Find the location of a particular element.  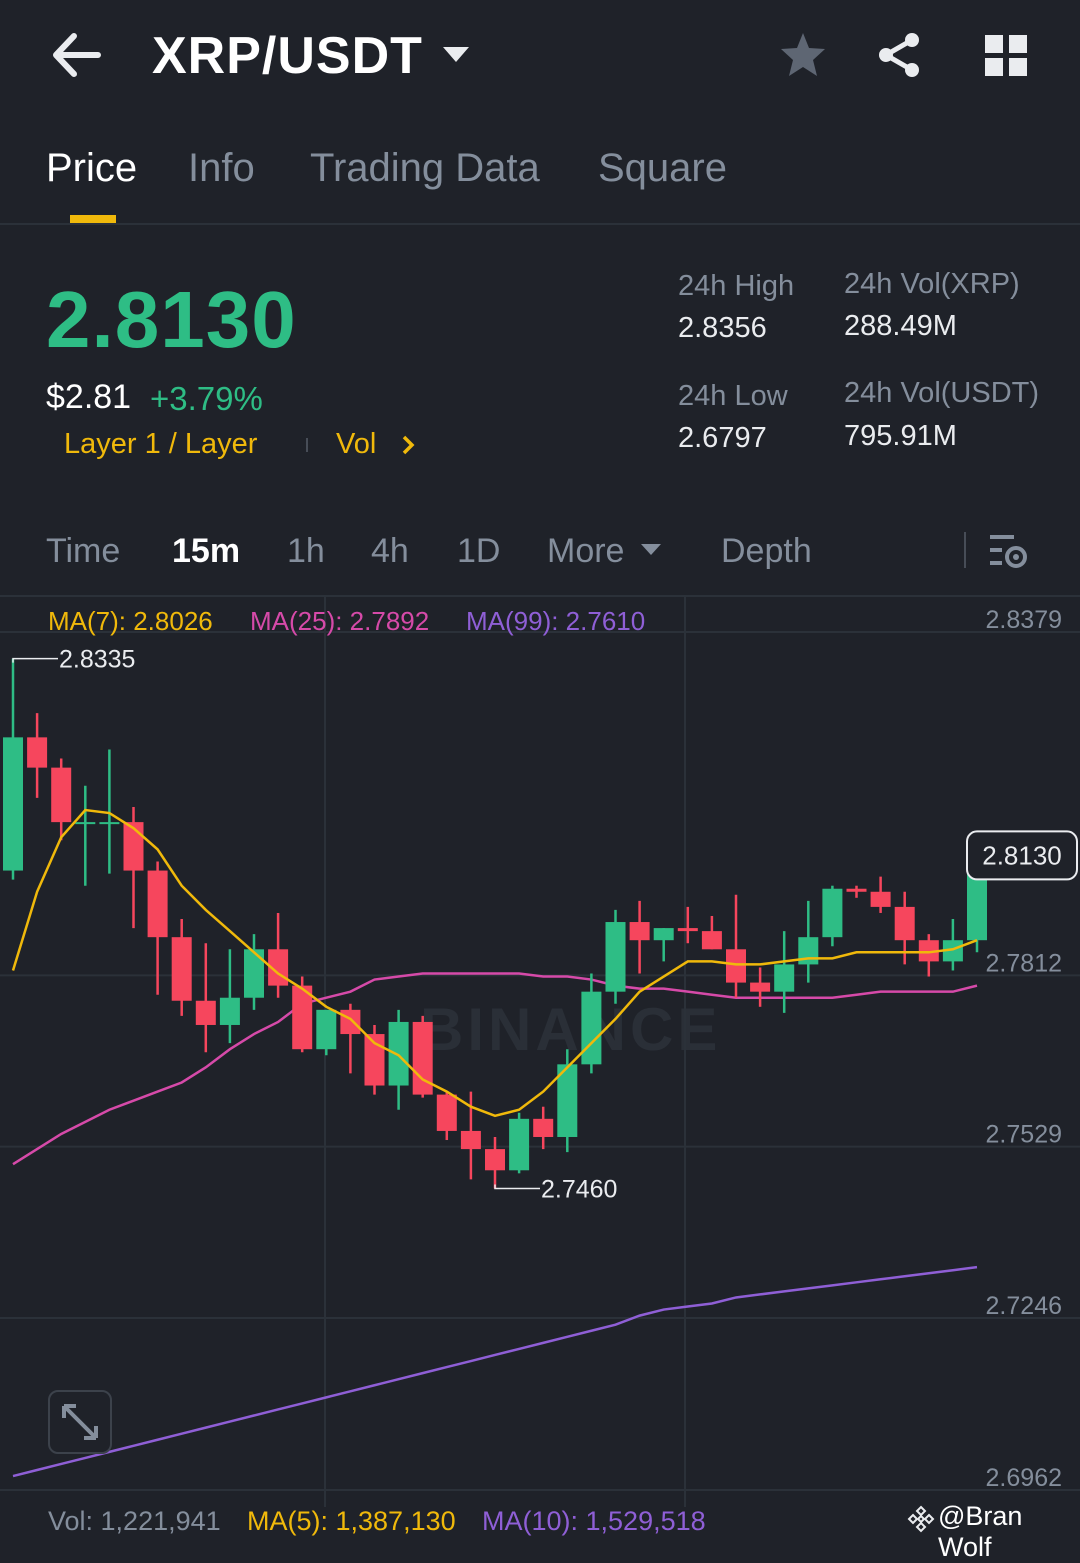

pair-dropdown-caret-icon is located at coordinates (456, 57).